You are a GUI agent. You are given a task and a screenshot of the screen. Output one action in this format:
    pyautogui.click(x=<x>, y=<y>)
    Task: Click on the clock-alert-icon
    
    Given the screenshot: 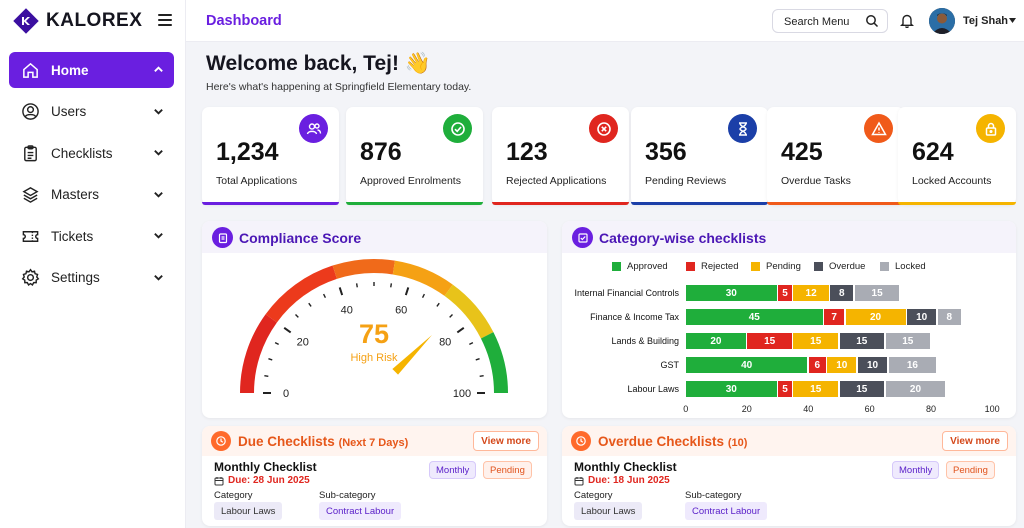 What is the action you would take?
    pyautogui.click(x=581, y=441)
    